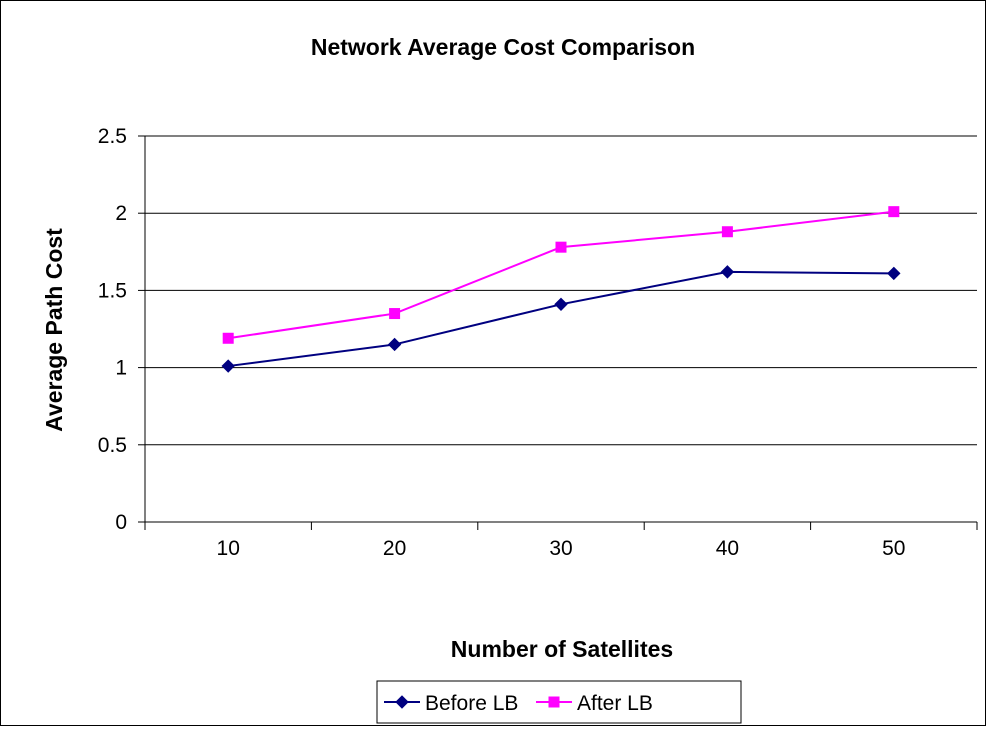 This screenshot has height=732, width=987. What do you see at coordinates (112, 290) in the screenshot?
I see `y-tick-label: 1.5` at bounding box center [112, 290].